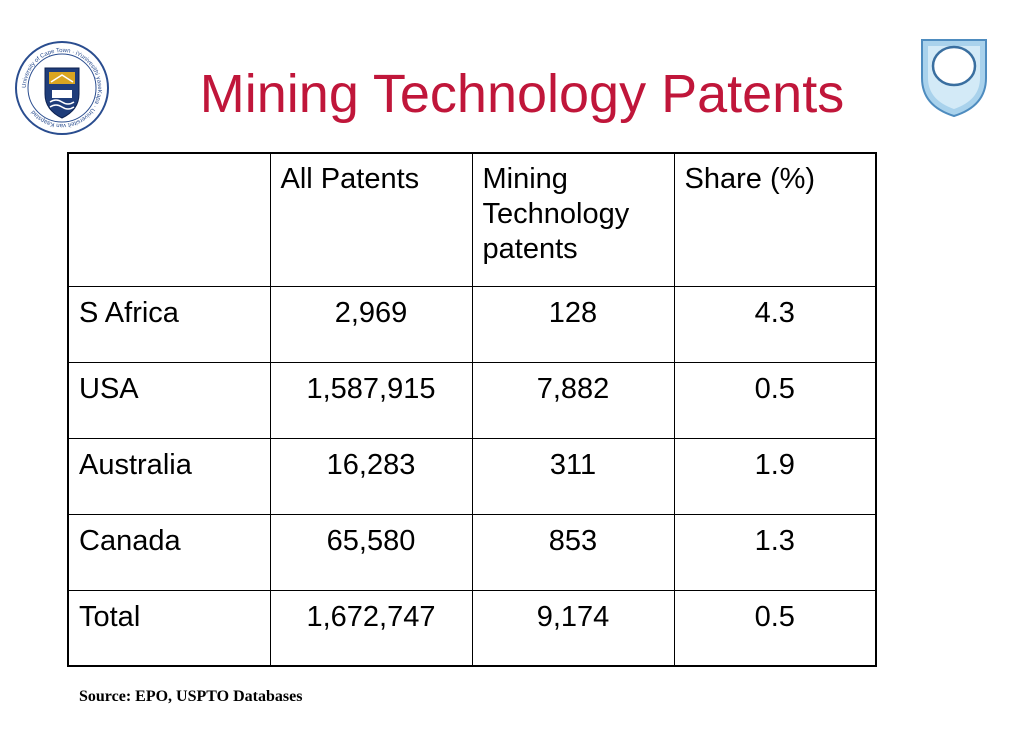 Image resolution: width=1024 pixels, height=740 pixels. I want to click on table-row: Australia 16,283 311 1.9, so click(472, 476).